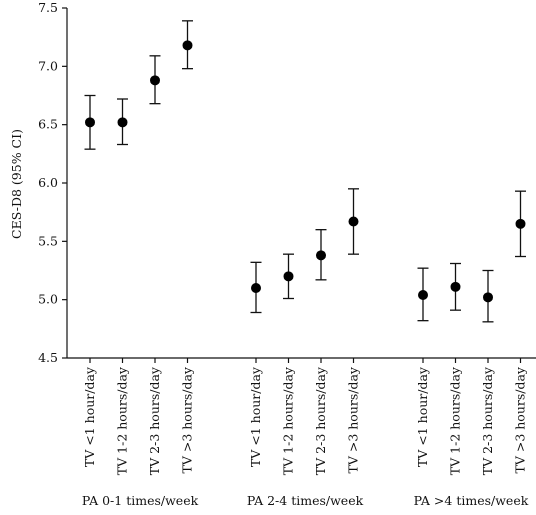 Image resolution: width=536 pixels, height=515 pixels. What do you see at coordinates (471, 500) in the screenshot?
I see `group-label: PA >4 times/week` at bounding box center [471, 500].